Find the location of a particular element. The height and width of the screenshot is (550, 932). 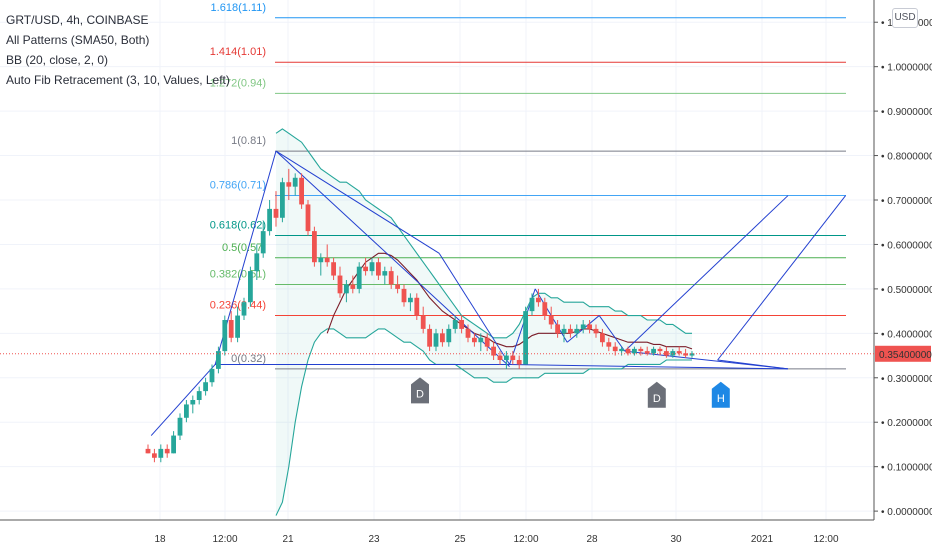

pattern-badge-d is located at coordinates (420, 390).